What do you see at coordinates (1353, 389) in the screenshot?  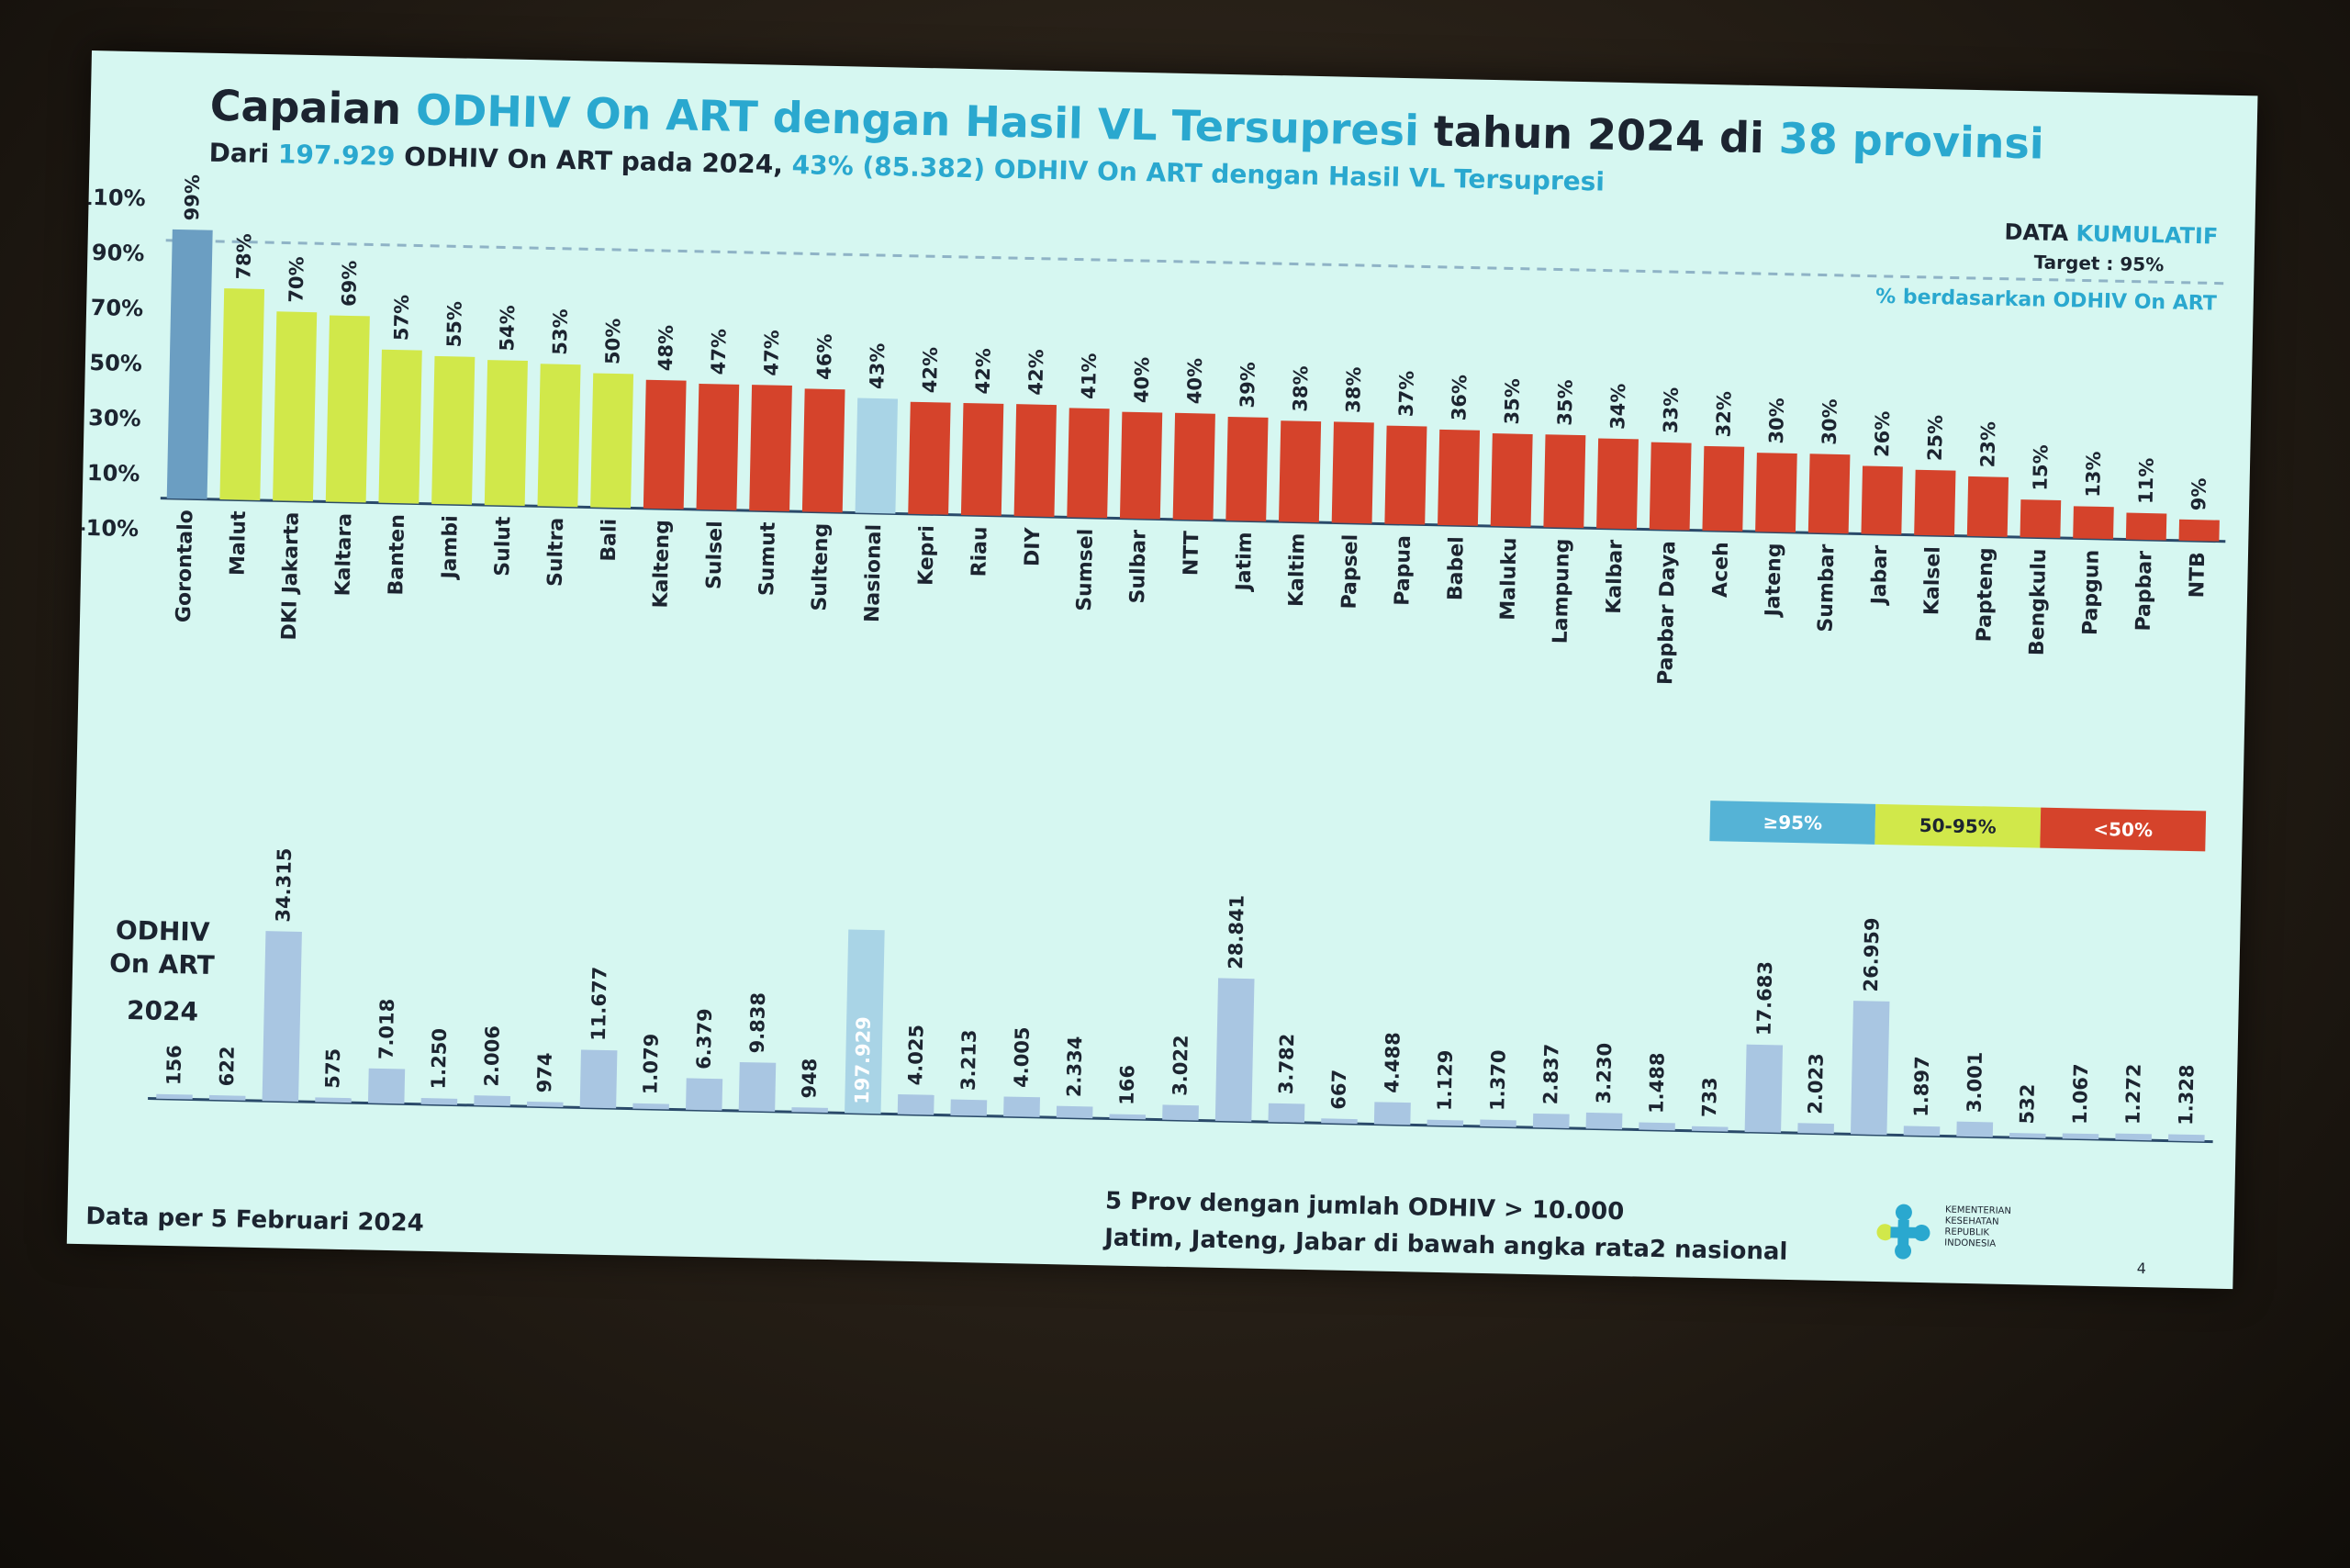 I see `bar-value-label: 38%` at bounding box center [1353, 389].